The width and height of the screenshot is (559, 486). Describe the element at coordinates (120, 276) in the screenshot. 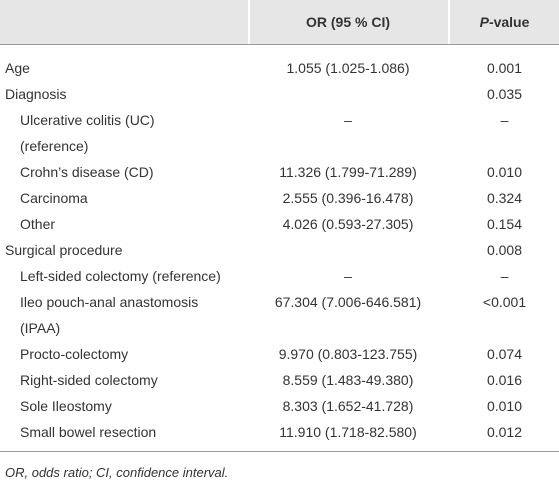

I see `row-label: Left-sided colectomy (reference)` at that location.